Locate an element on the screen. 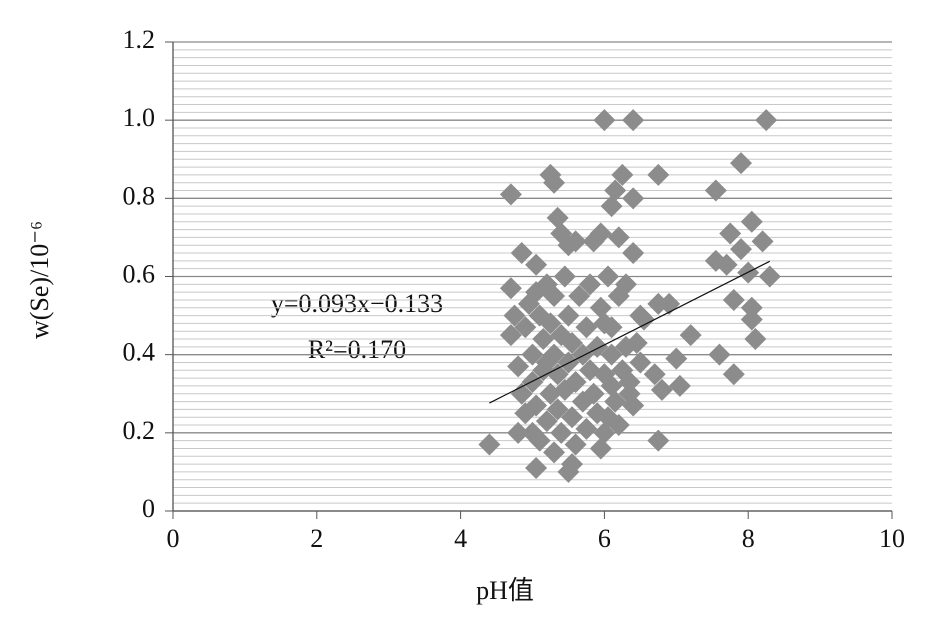 The image size is (945, 617). y-tick-label: 0 is located at coordinates (148, 508).